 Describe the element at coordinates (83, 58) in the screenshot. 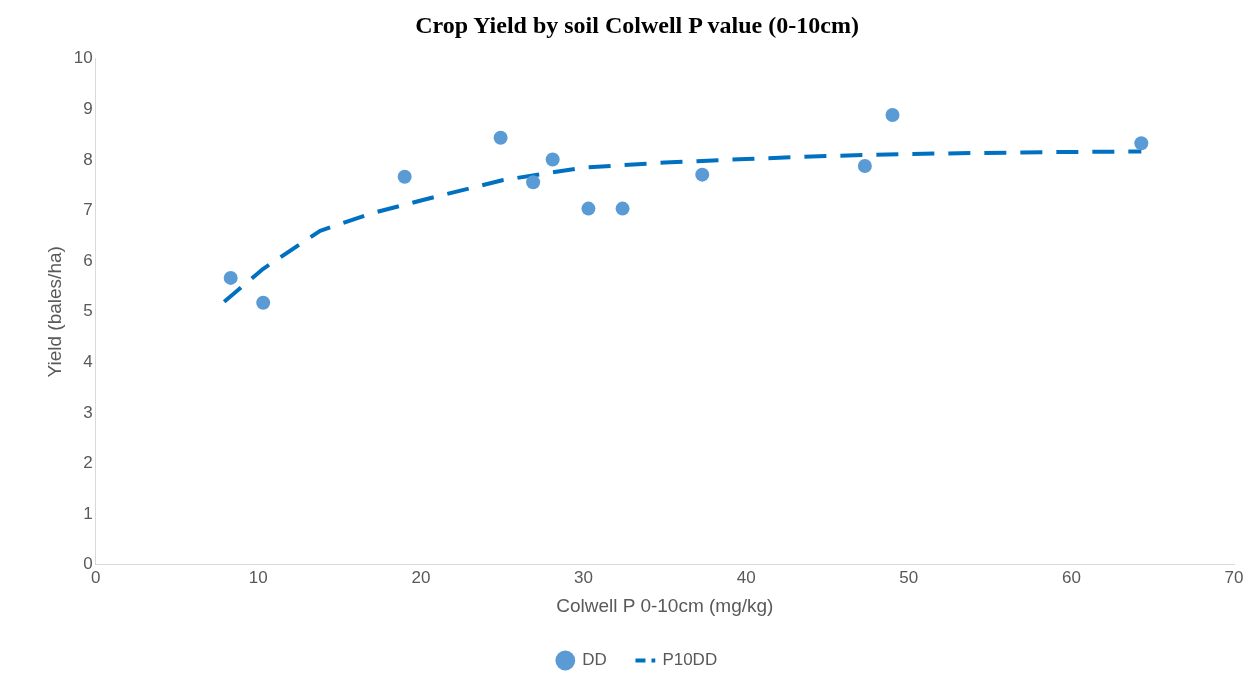

I see `y-tick-label: 10` at that location.